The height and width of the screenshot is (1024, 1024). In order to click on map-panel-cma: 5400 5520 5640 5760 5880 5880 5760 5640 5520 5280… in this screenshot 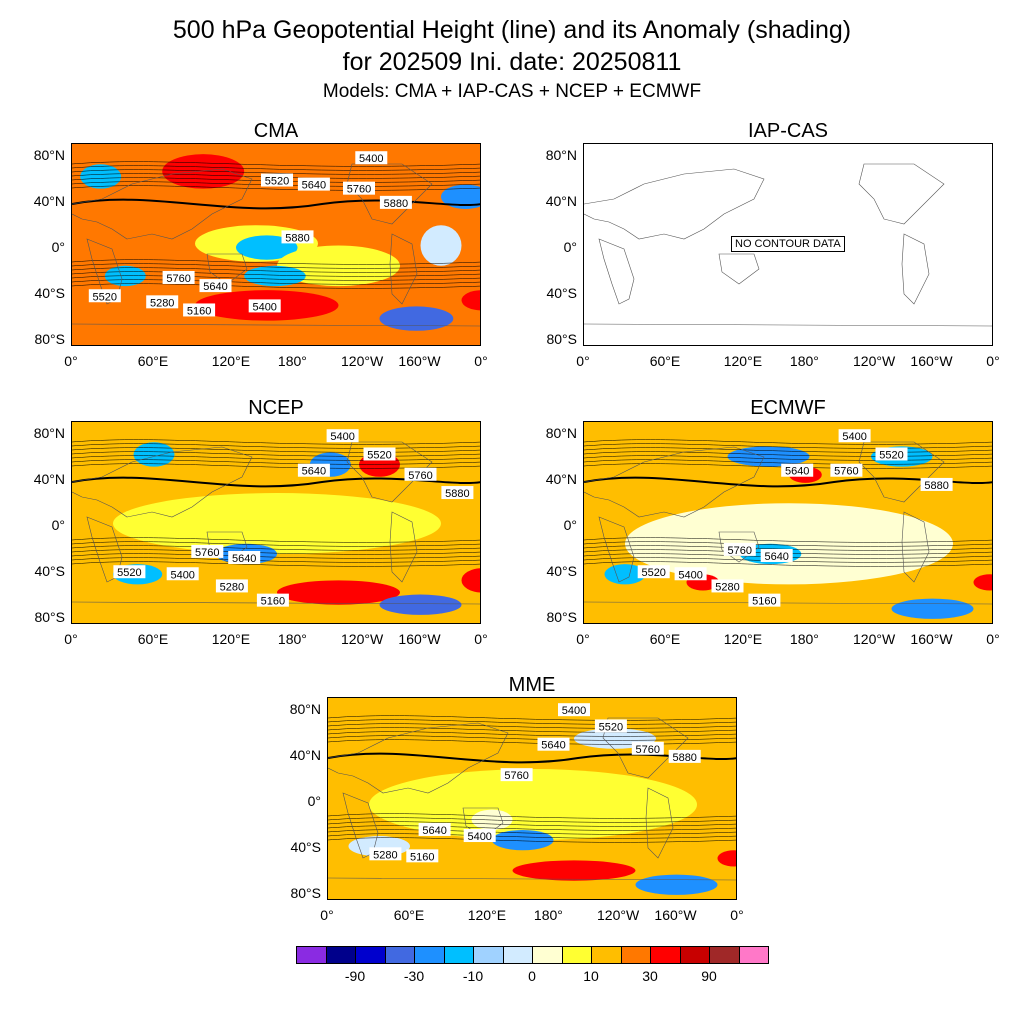, I will do `click(276, 244)`.